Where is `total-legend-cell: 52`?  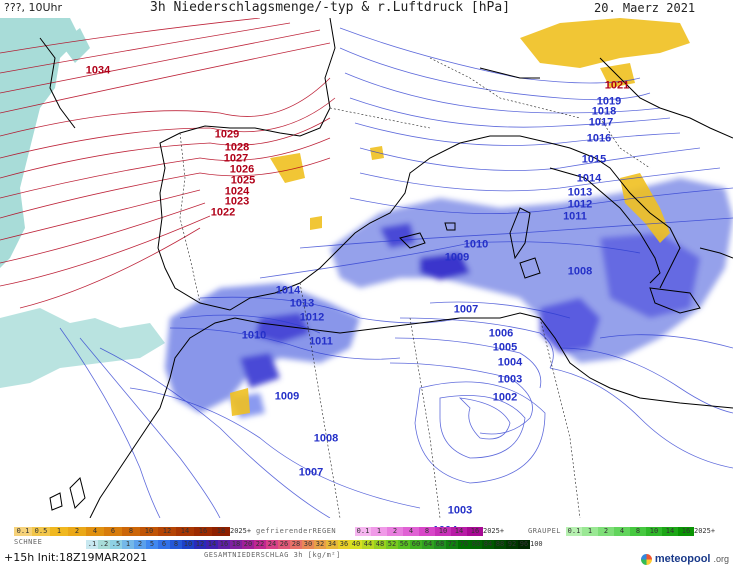 total-legend-cell: 52 is located at coordinates (392, 544).